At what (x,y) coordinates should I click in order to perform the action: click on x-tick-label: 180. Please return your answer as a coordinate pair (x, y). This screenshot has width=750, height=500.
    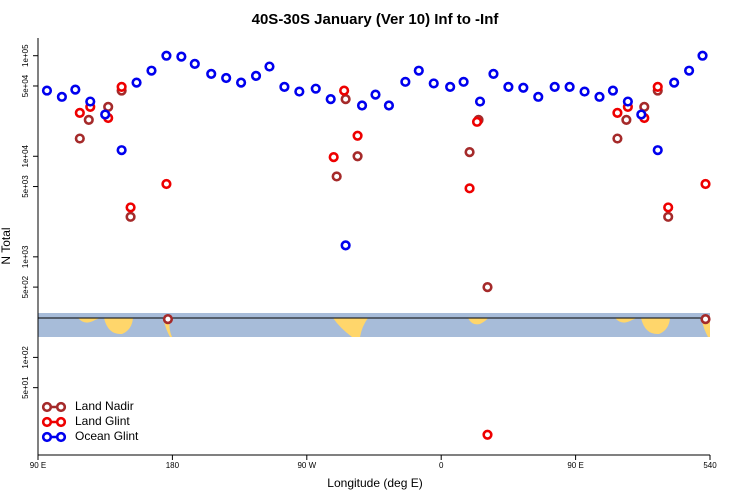
    Looking at the image, I should click on (173, 465).